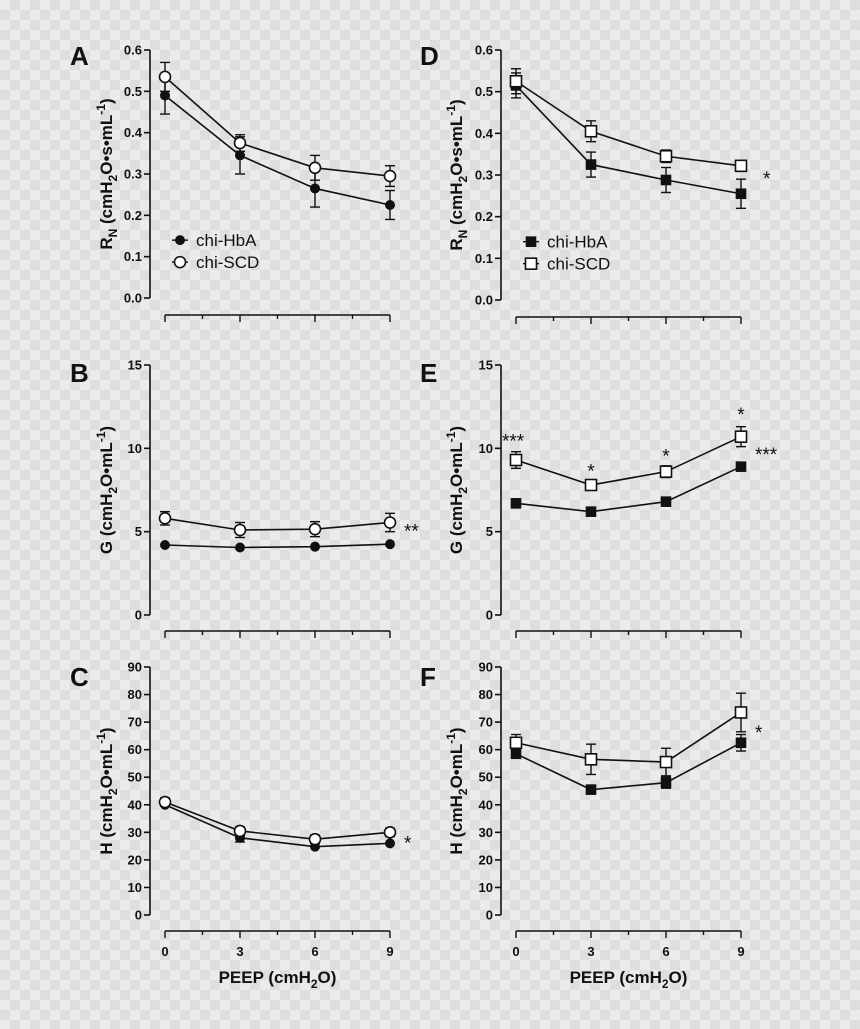 This screenshot has height=1029, width=860. What do you see at coordinates (106, 204) in the screenshot?
I see `y-axis-title-part: (cmH` at bounding box center [106, 204].